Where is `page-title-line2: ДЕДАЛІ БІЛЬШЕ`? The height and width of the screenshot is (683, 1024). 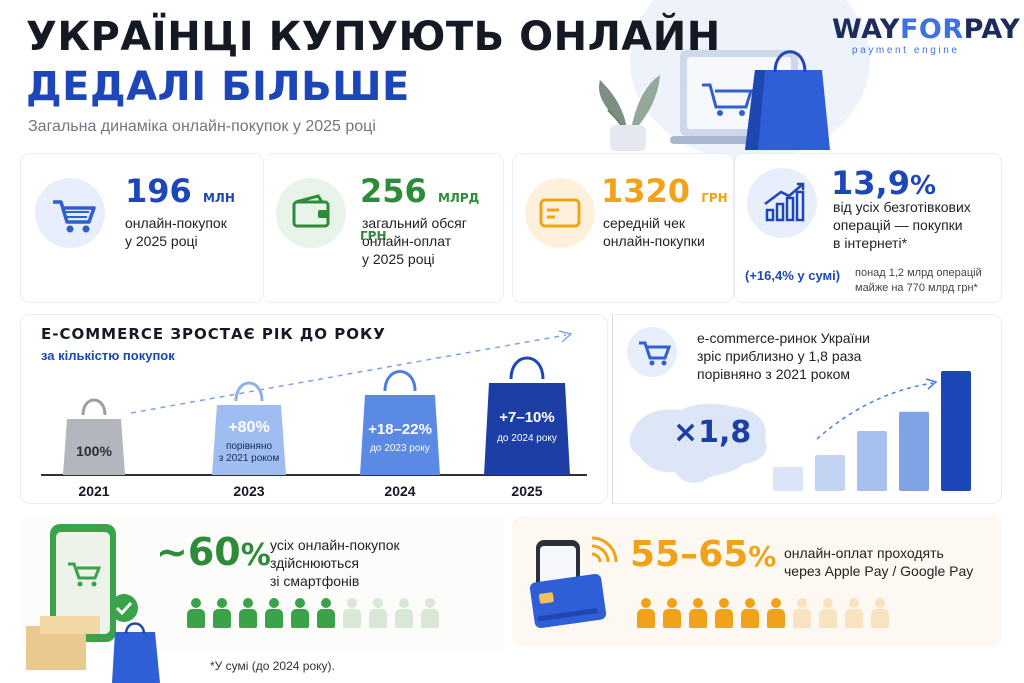 page-title-line2: ДЕДАЛІ БІЛЬШЕ is located at coordinates (218, 87).